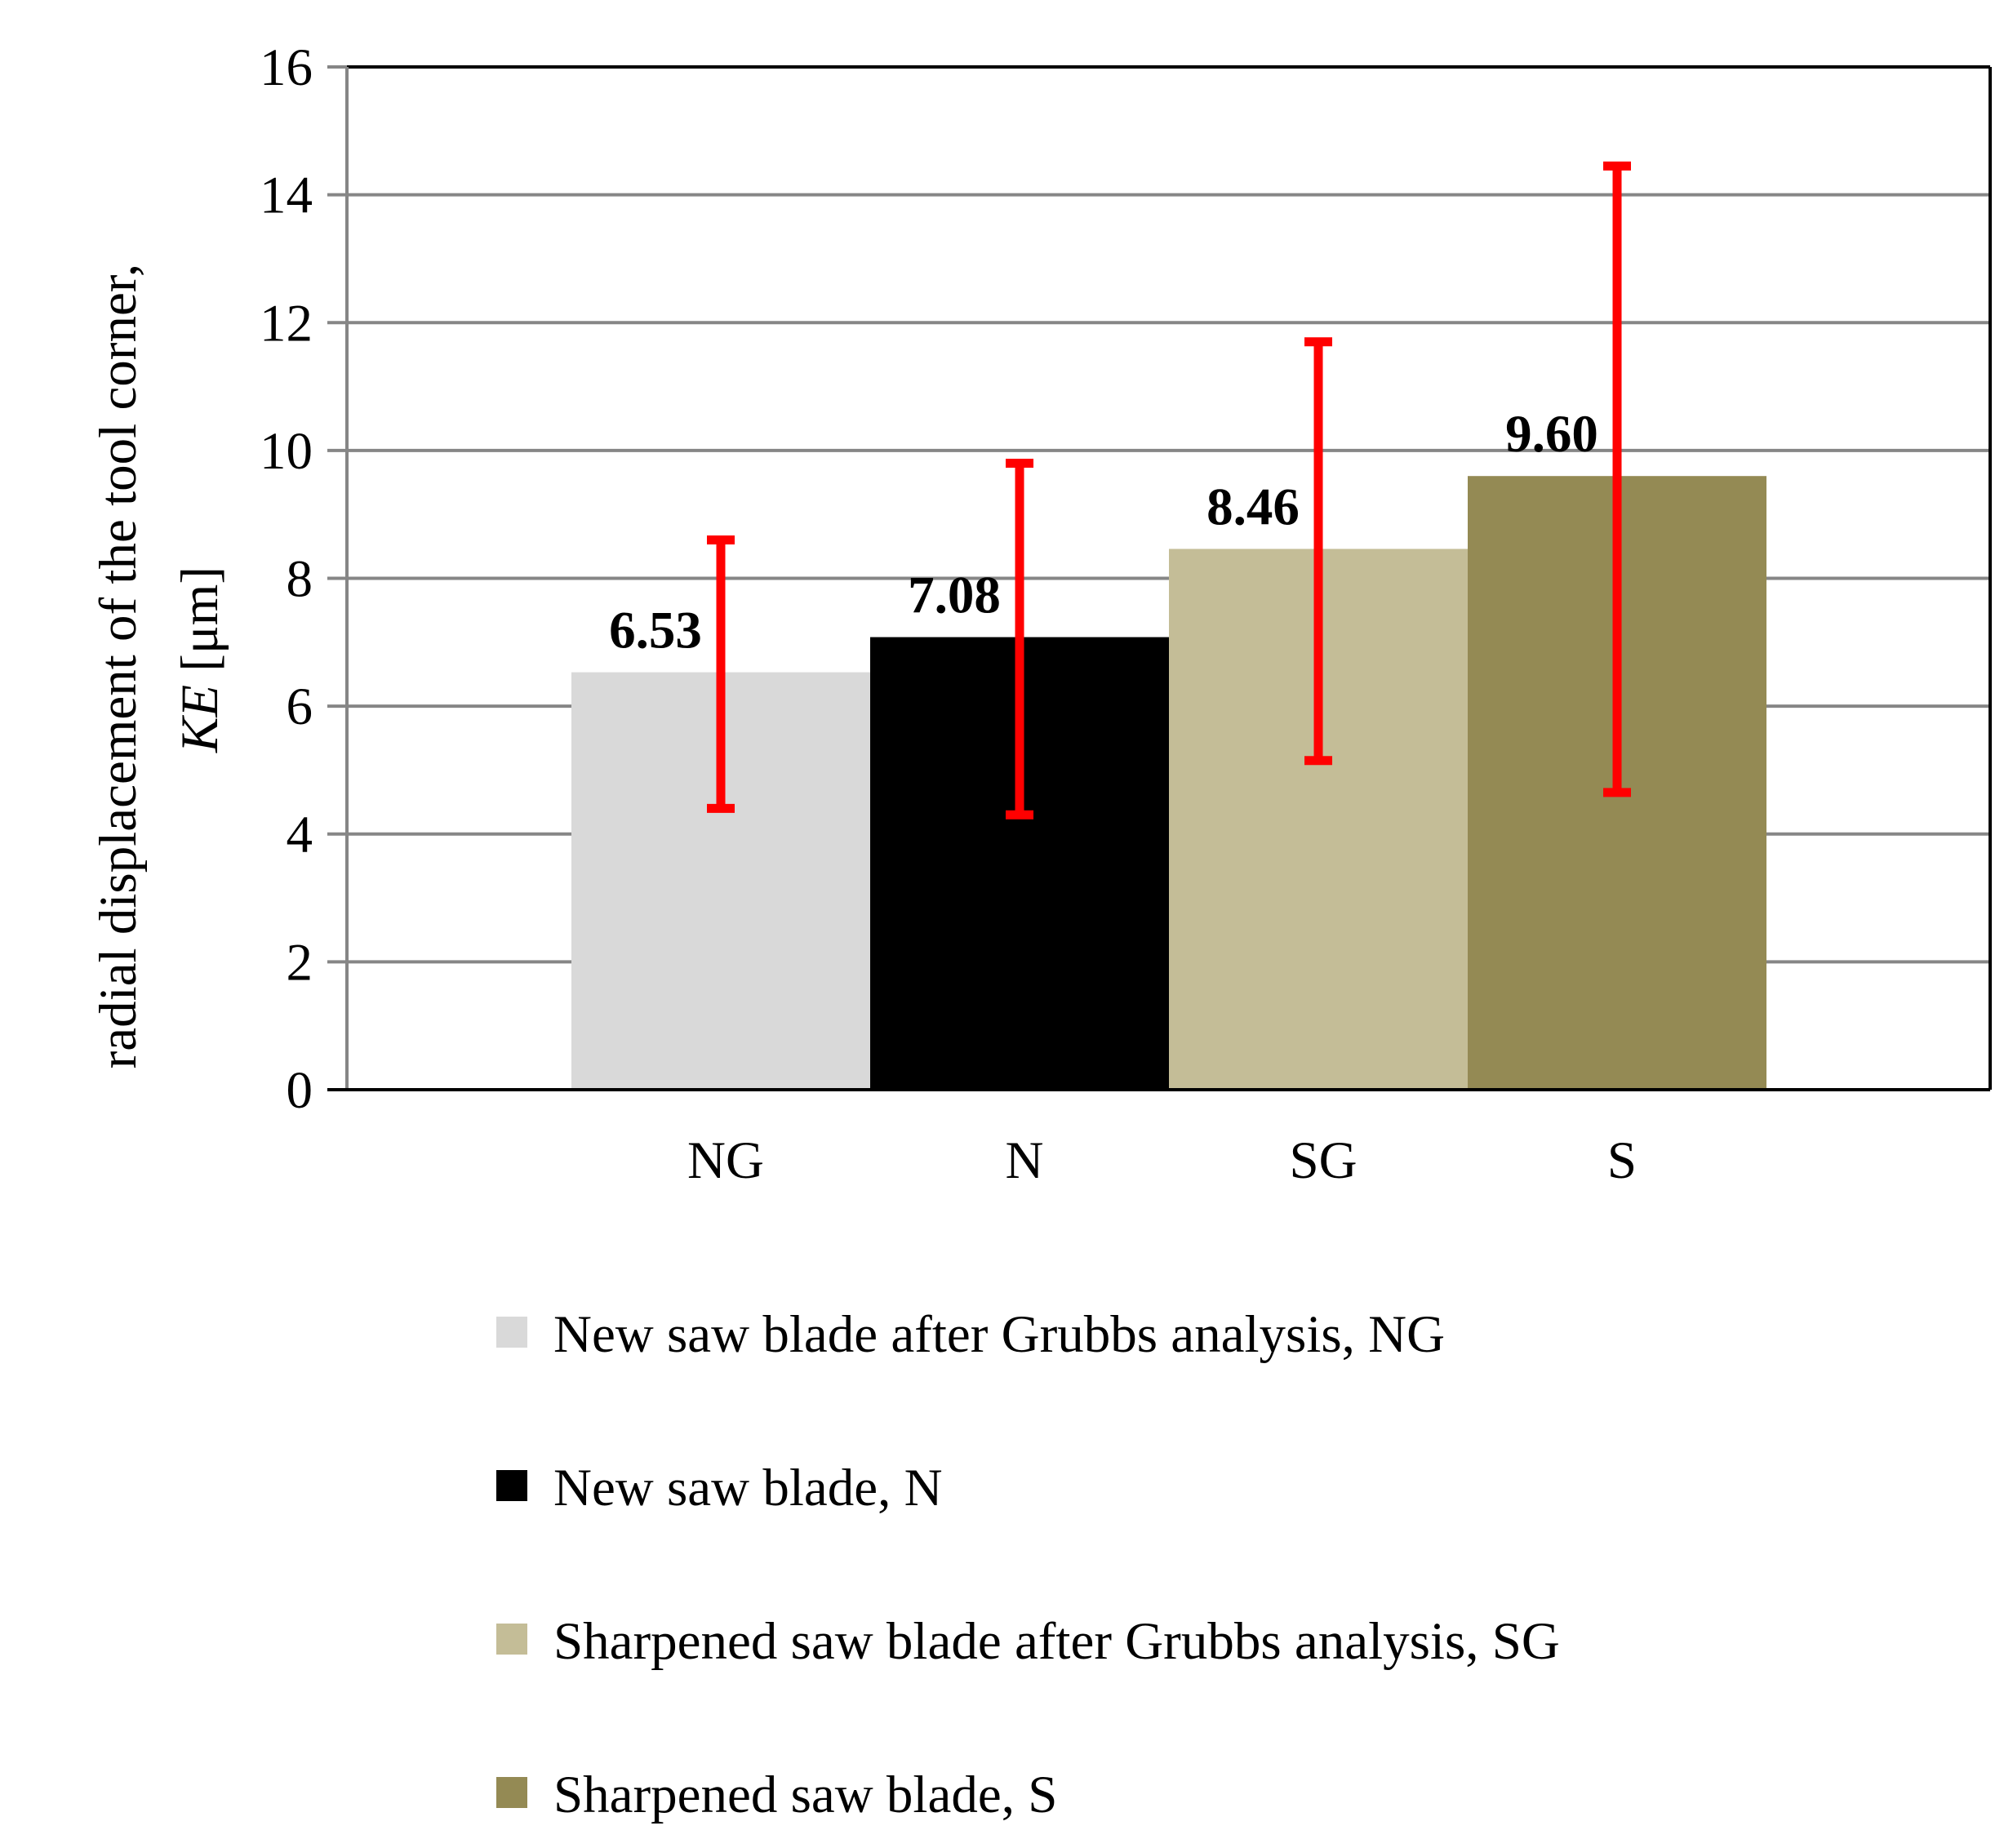 Image resolution: width=2013 pixels, height=1848 pixels. Describe the element at coordinates (300, 706) in the screenshot. I see `y-tick-label: 6` at that location.